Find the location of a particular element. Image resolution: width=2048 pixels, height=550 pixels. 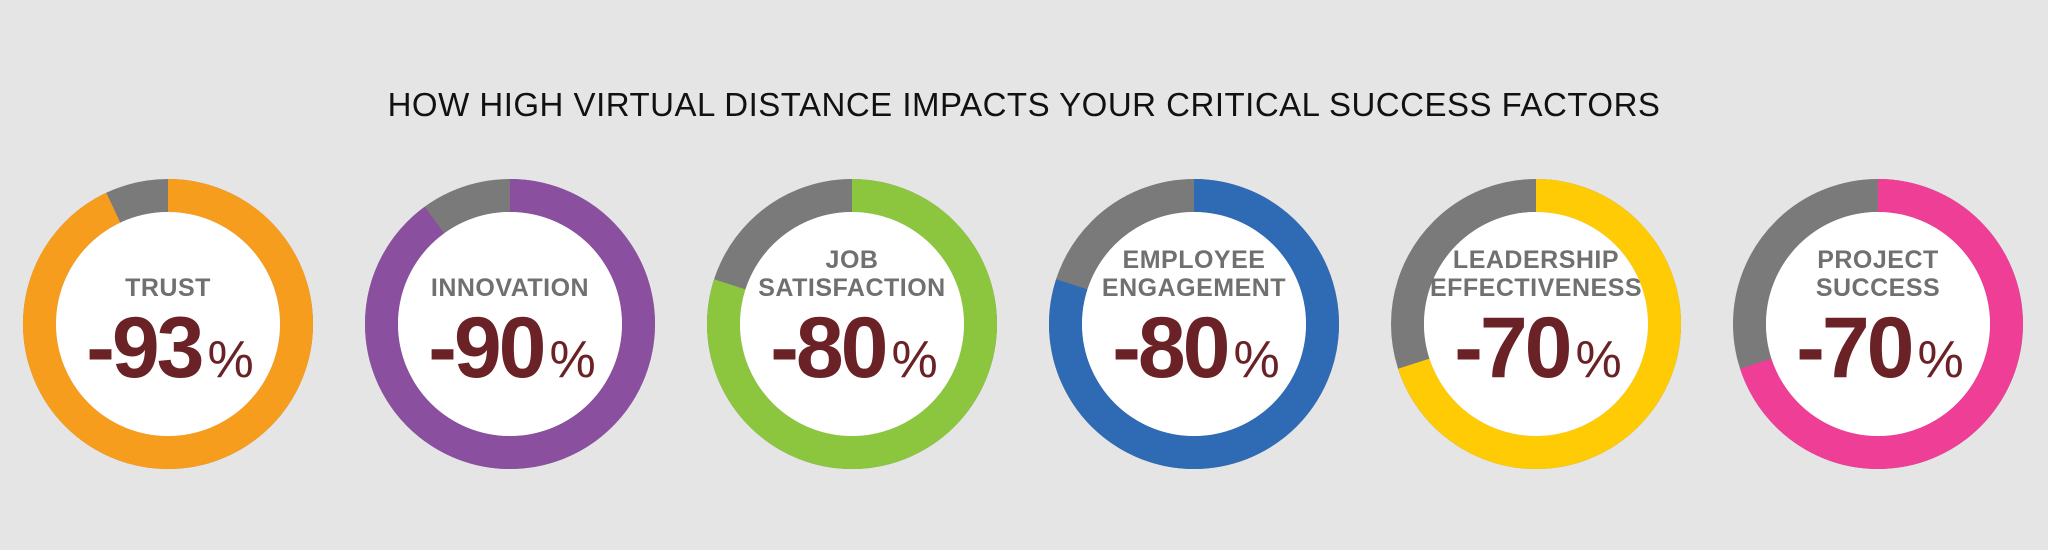

donut-value: -90% is located at coordinates (512, 348).